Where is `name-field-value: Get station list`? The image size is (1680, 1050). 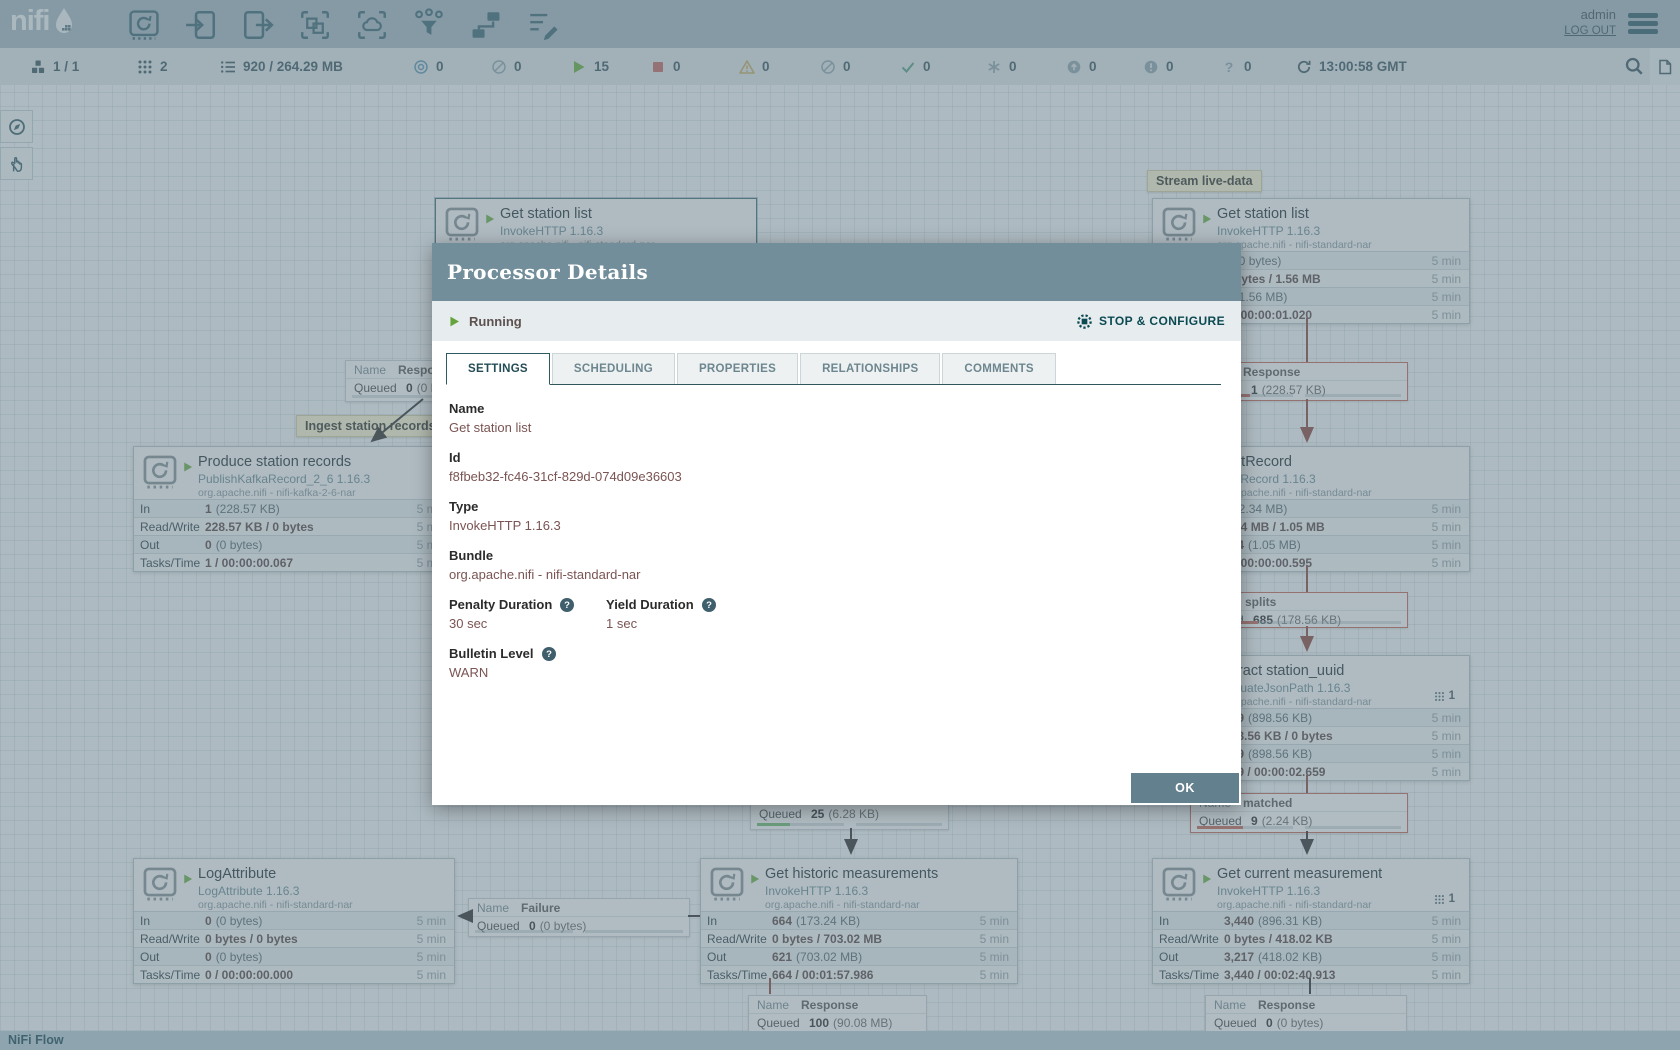 name-field-value: Get station list is located at coordinates (490, 427).